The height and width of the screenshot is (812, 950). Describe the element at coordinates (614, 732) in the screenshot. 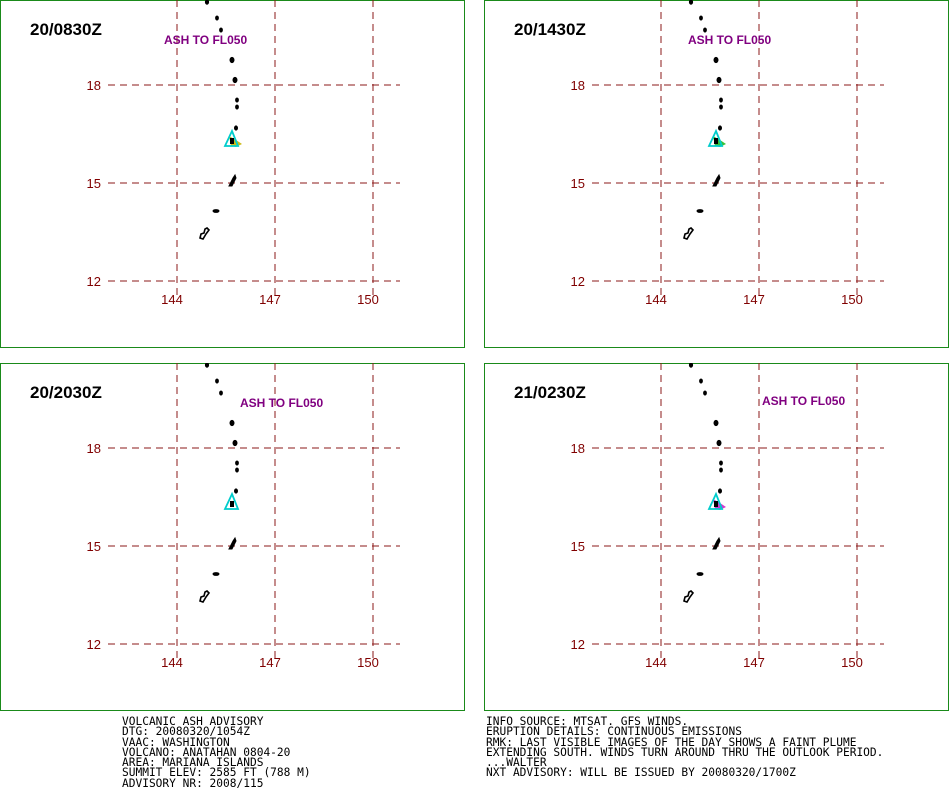

I see `right-line: ERUPTION DETAILS: CONTINUOUS EMISSIONS` at that location.